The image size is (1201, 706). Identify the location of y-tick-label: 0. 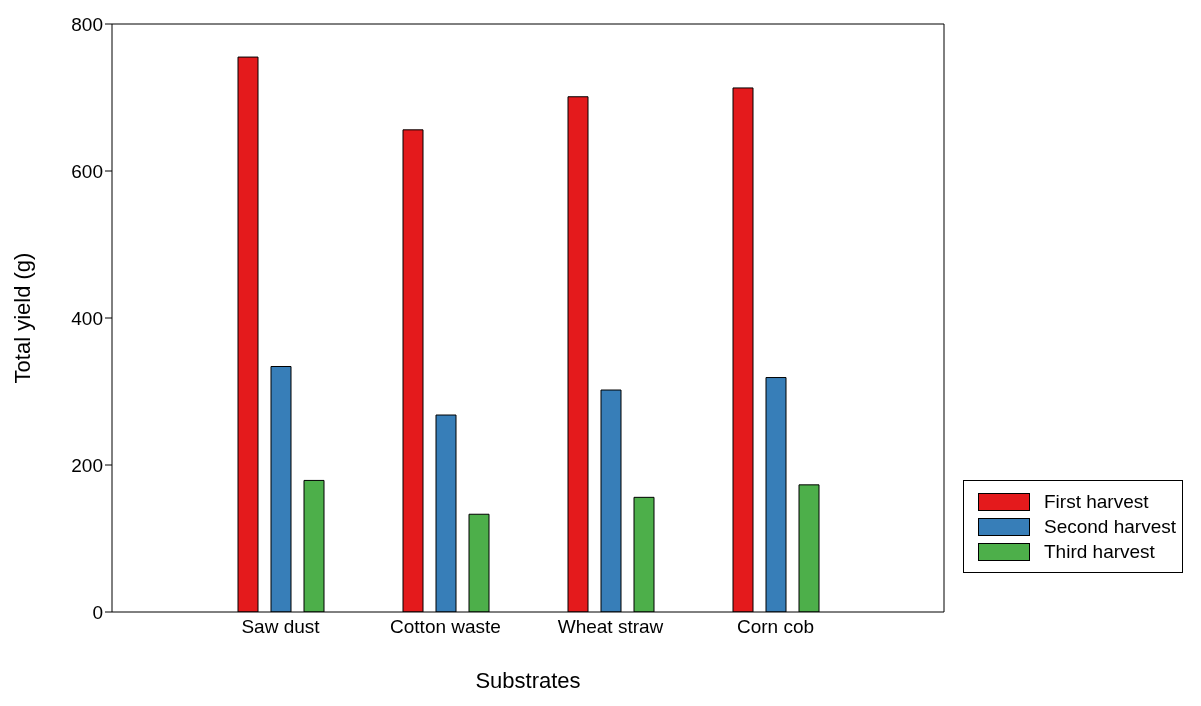
(97, 612).